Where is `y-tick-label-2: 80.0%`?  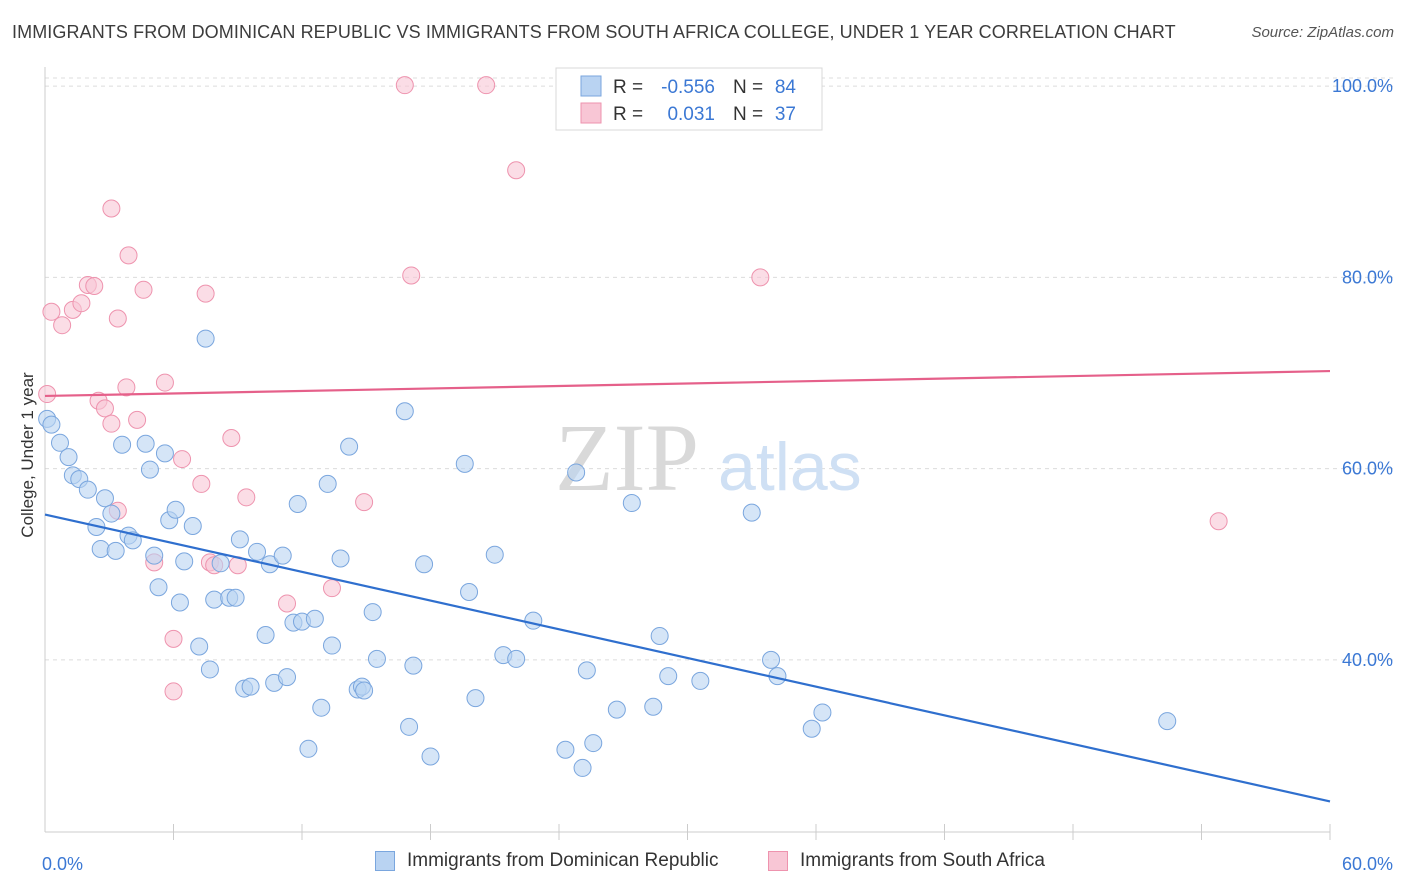
y-tick-label-2: 80.0% is located at coordinates (1367, 277).